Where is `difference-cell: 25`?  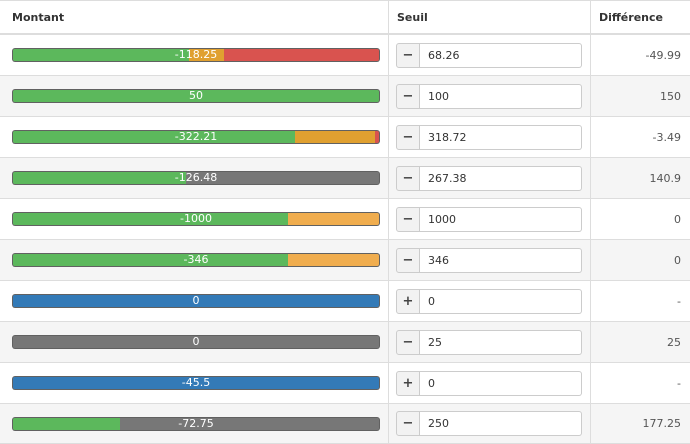 difference-cell: 25 is located at coordinates (674, 342).